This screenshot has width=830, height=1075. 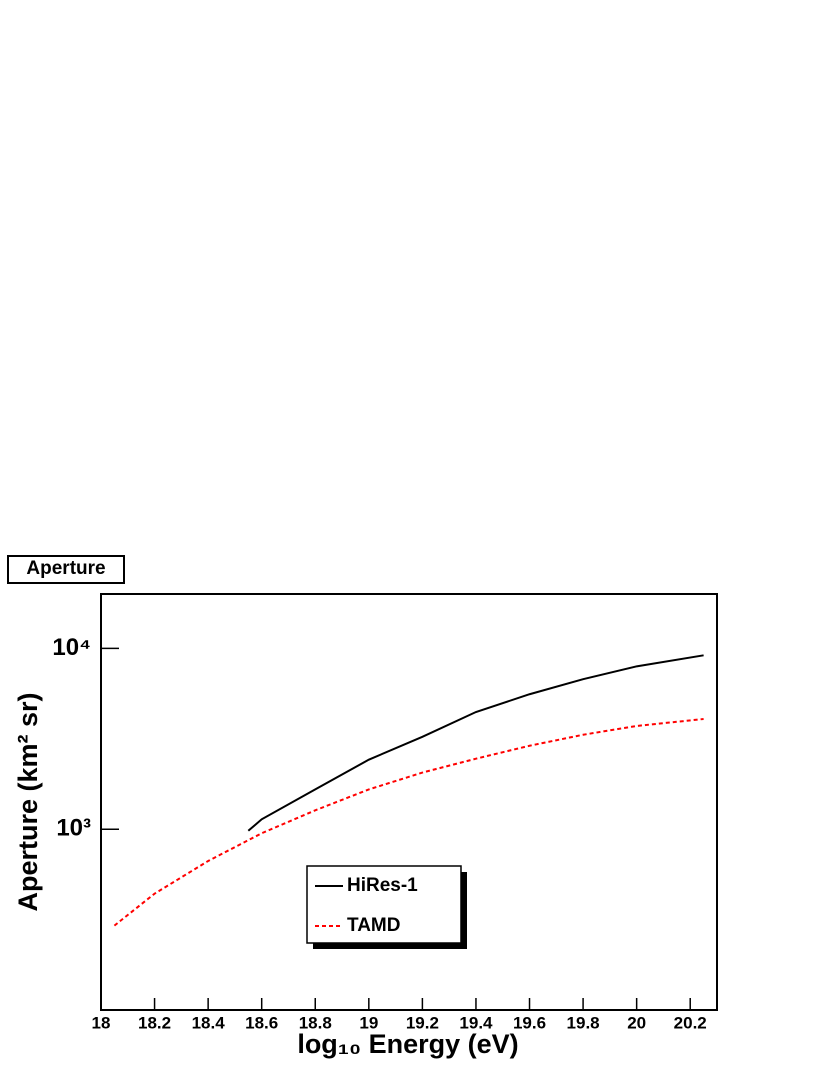 I want to click on x-tick-label: 18.8, so click(x=315, y=1022).